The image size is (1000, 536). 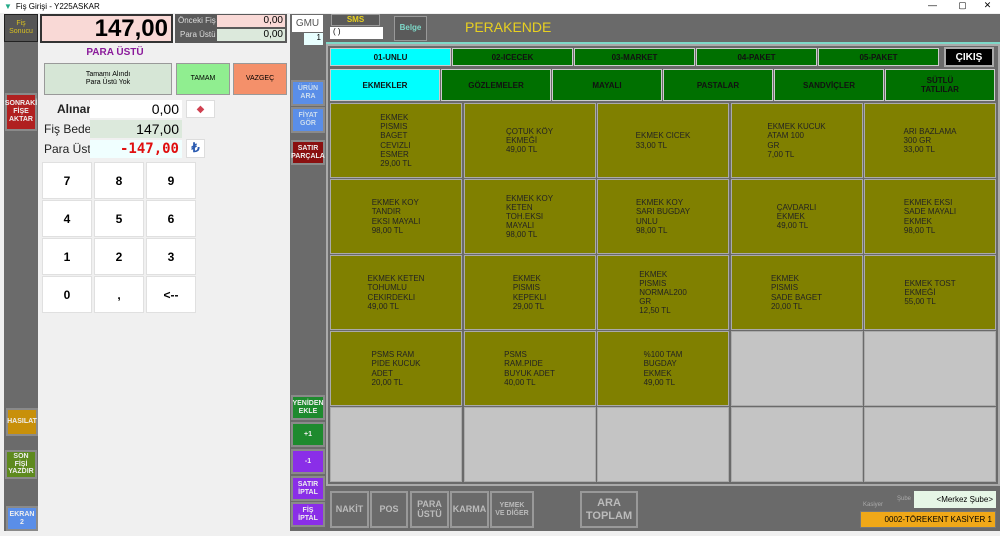 What do you see at coordinates (308, 461) in the screenshot?
I see `minus-one-button: -1` at bounding box center [308, 461].